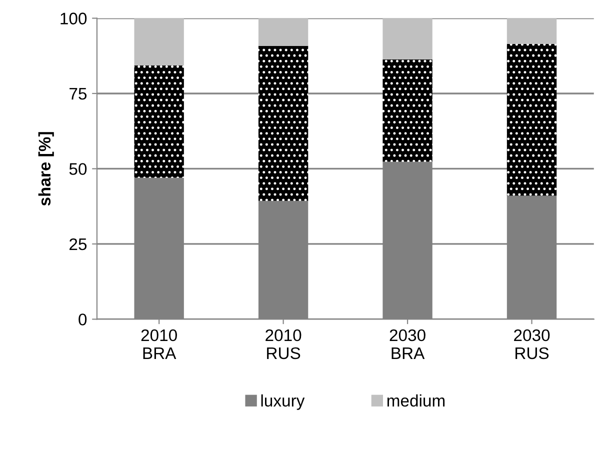 The height and width of the screenshot is (456, 606). What do you see at coordinates (284, 344) in the screenshot?
I see `x-tick-label: 2010 RUS` at bounding box center [284, 344].